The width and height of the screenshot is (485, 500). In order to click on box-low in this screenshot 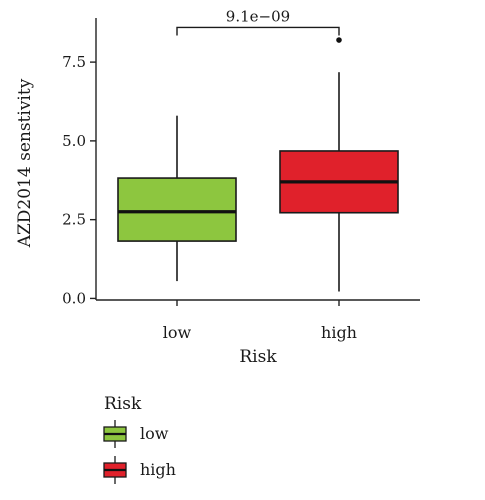, I will do `click(177, 198)`.